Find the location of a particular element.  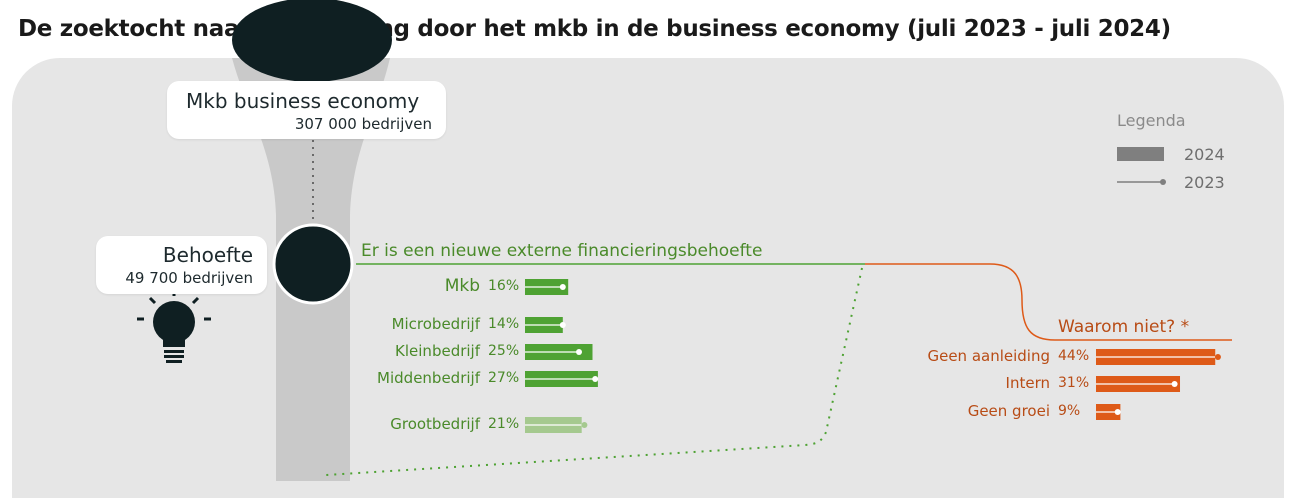

green-dot-2023-grootbedrijf is located at coordinates (584, 425).